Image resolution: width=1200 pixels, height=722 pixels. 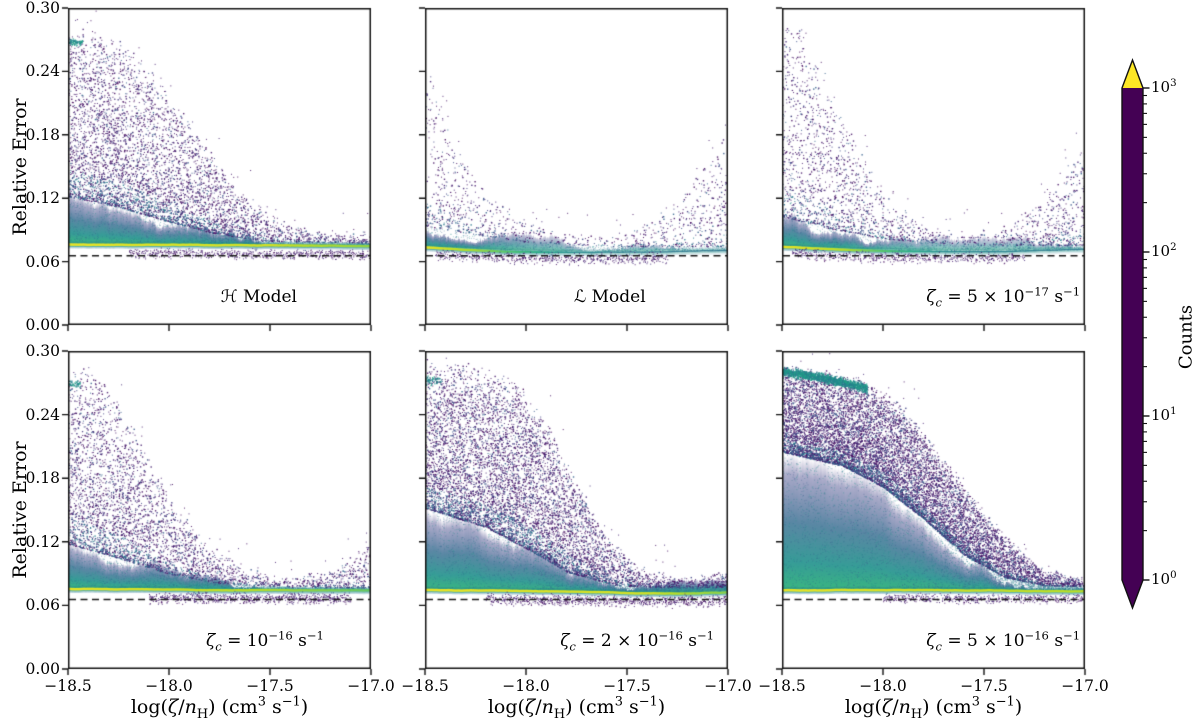 I want to click on colorbar-tick-label: 100, so click(x=1164, y=579).